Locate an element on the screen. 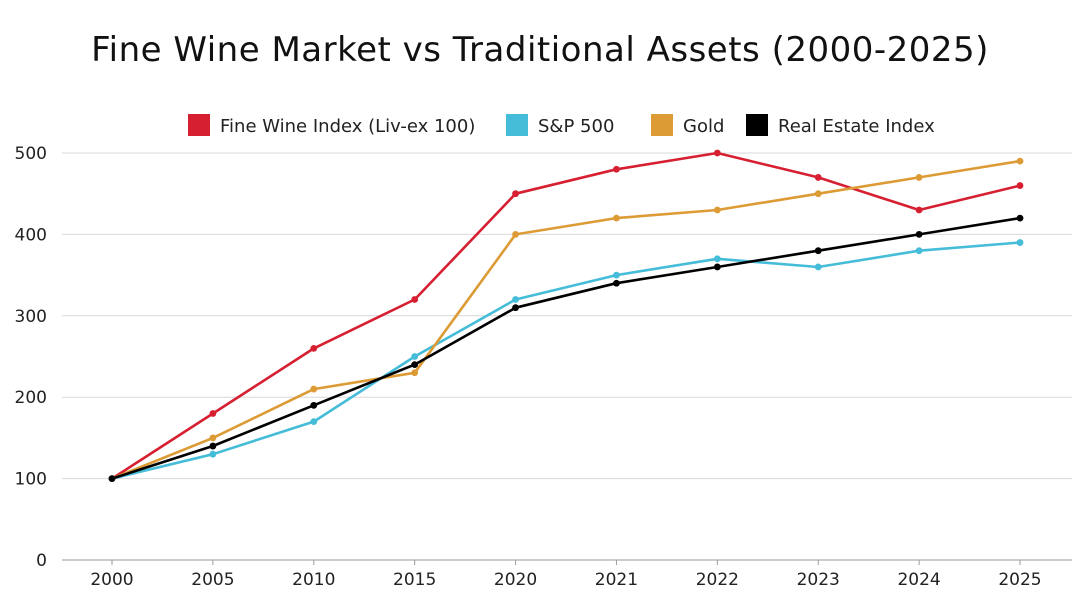 Image resolution: width=1080 pixels, height=607 pixels. y-tick-label: 0 is located at coordinates (41, 561).